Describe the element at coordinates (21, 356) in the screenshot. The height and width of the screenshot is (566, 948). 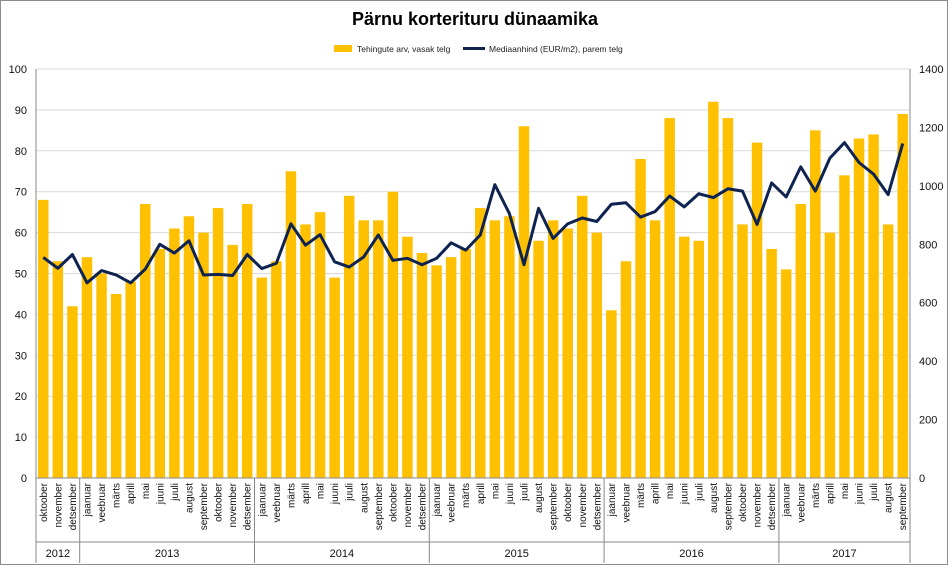
I see `y-left-tick-label: 30` at that location.